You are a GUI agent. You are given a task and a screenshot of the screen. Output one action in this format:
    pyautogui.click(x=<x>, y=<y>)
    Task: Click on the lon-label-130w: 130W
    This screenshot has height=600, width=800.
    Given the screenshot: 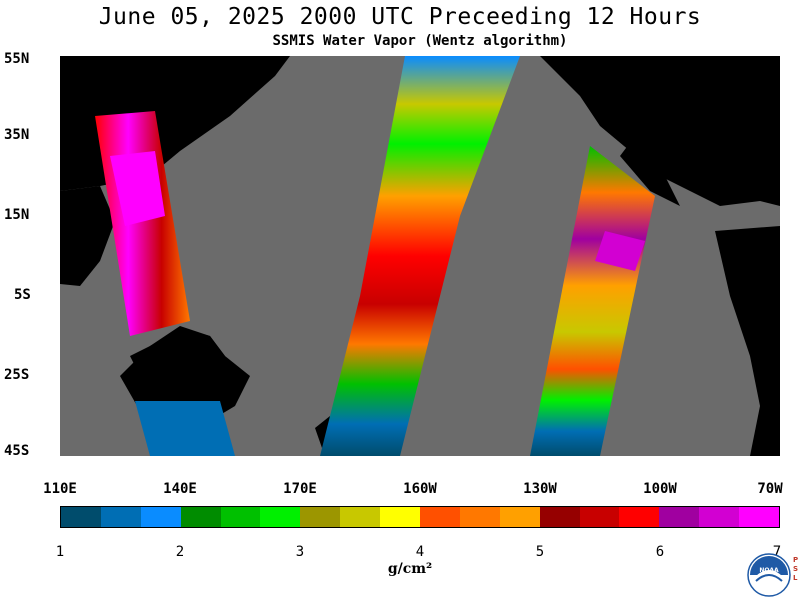 What is the action you would take?
    pyautogui.click(x=540, y=489)
    